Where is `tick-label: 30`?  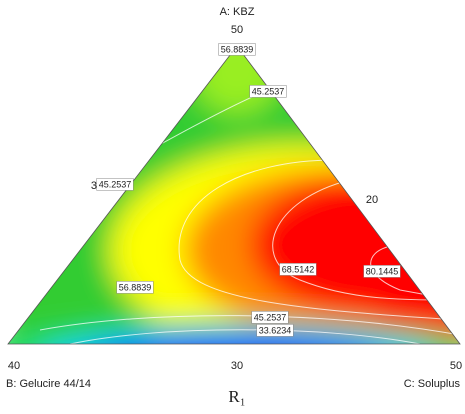 tick-label: 30 is located at coordinates (237, 366).